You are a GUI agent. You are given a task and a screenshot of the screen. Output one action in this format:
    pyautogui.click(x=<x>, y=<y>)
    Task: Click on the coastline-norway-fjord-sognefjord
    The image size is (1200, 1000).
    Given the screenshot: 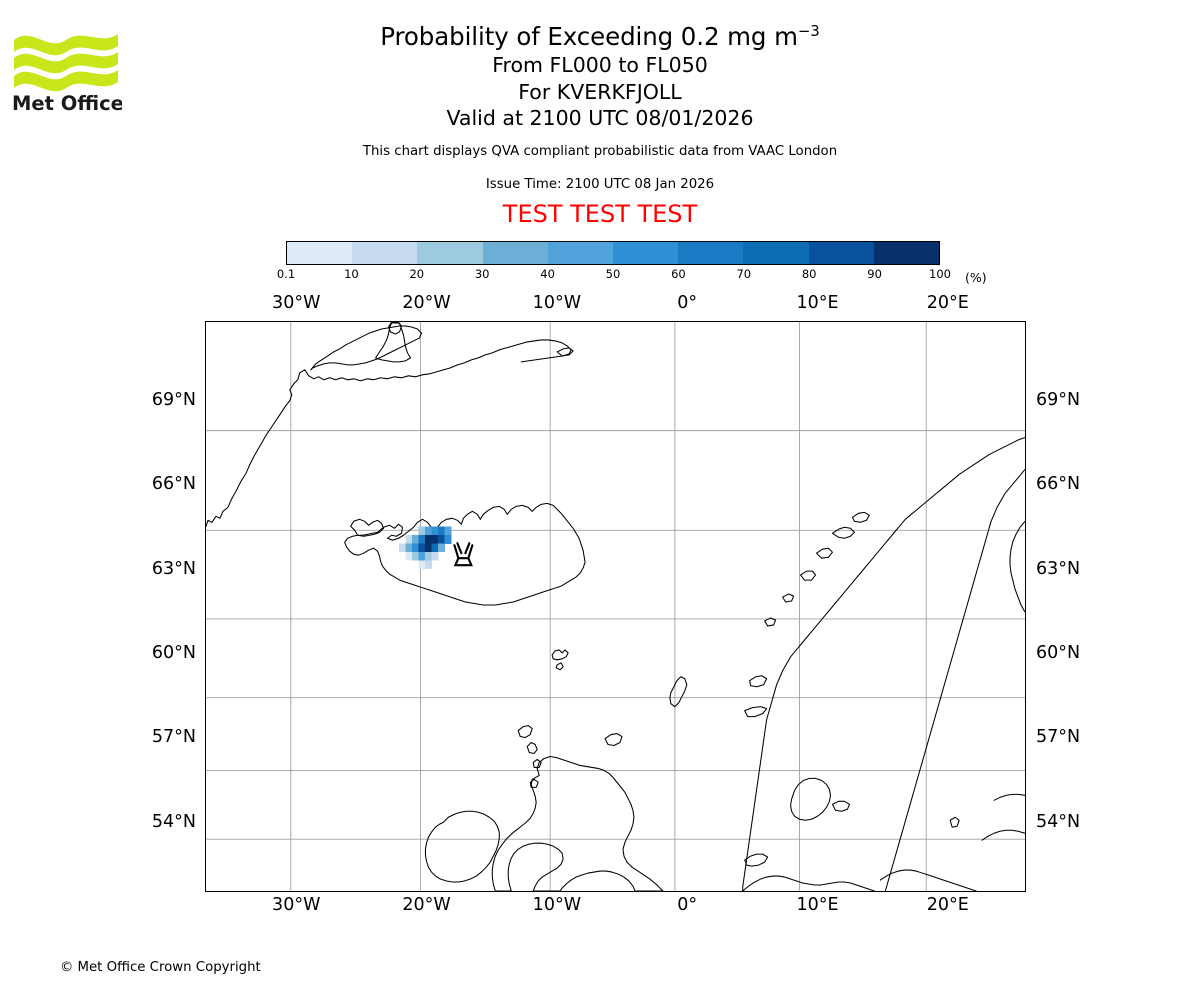 What is the action you would take?
    pyautogui.click(x=756, y=712)
    